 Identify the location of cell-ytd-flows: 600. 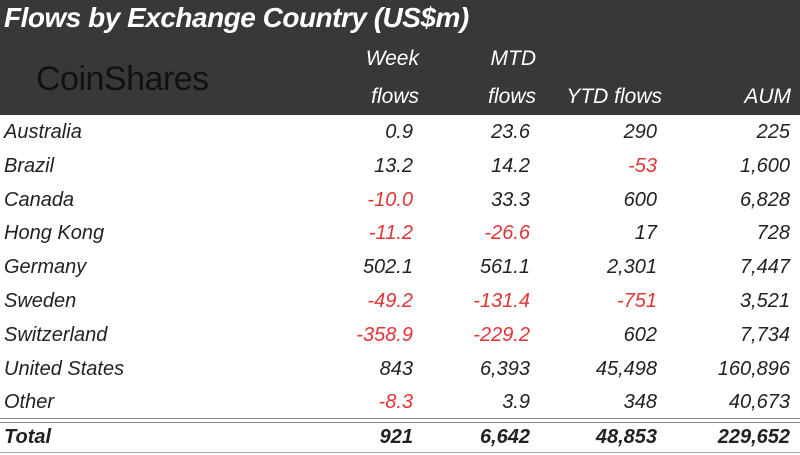
(640, 199).